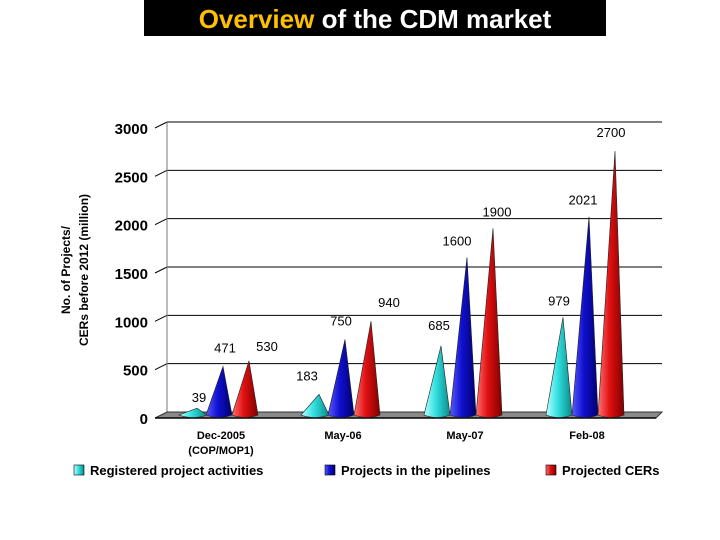 This screenshot has height=540, width=720. What do you see at coordinates (457, 240) in the screenshot?
I see `data-label: 1600` at bounding box center [457, 240].